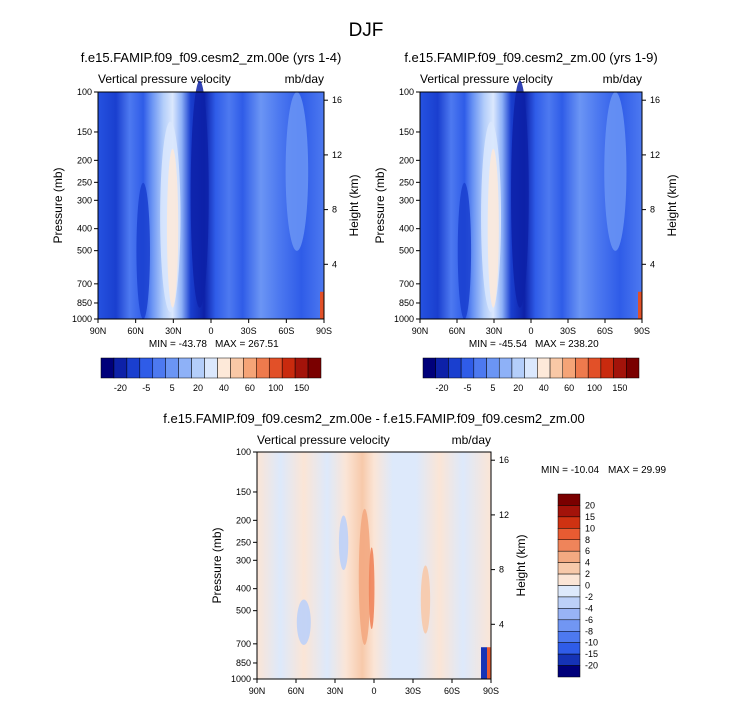  Describe the element at coordinates (366, 30) in the screenshot. I see `figure-title: DJF` at that location.